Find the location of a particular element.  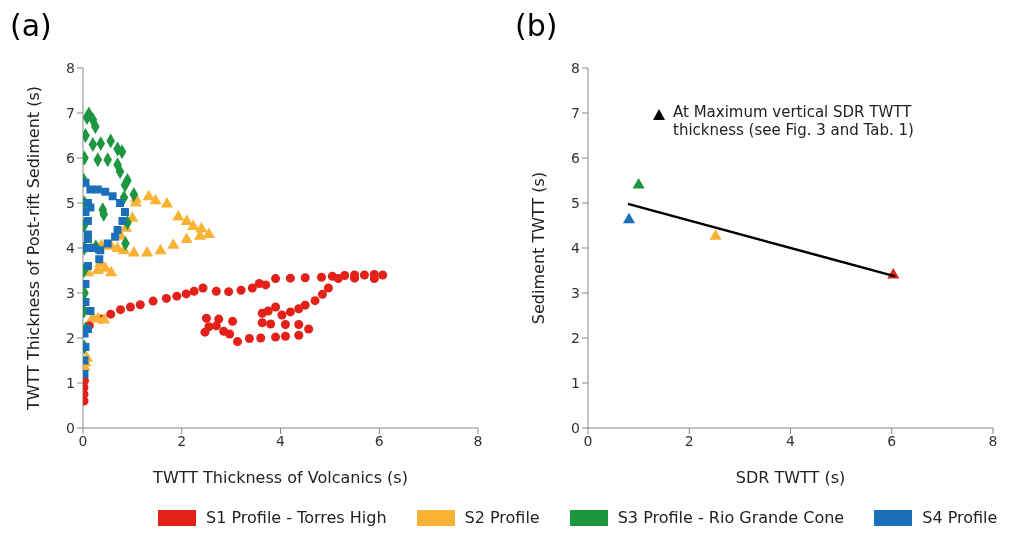

x-axis-title: SDR TWTT (s) is located at coordinates (790, 477).